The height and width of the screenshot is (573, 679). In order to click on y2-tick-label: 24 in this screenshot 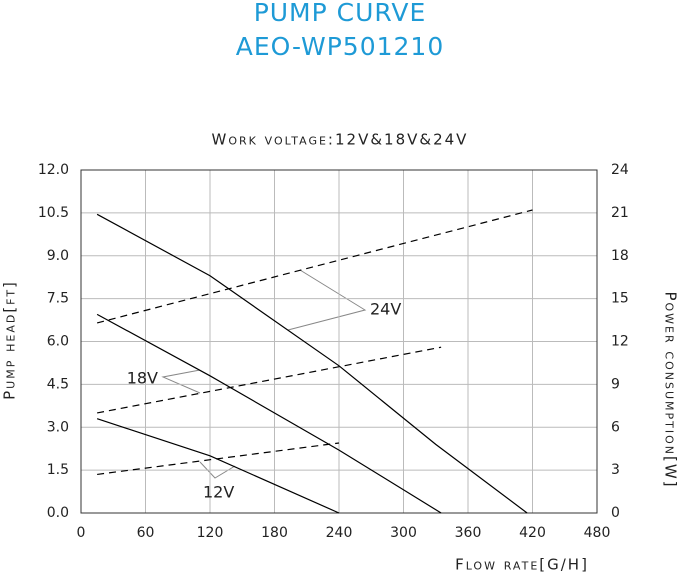, I will do `click(620, 170)`.